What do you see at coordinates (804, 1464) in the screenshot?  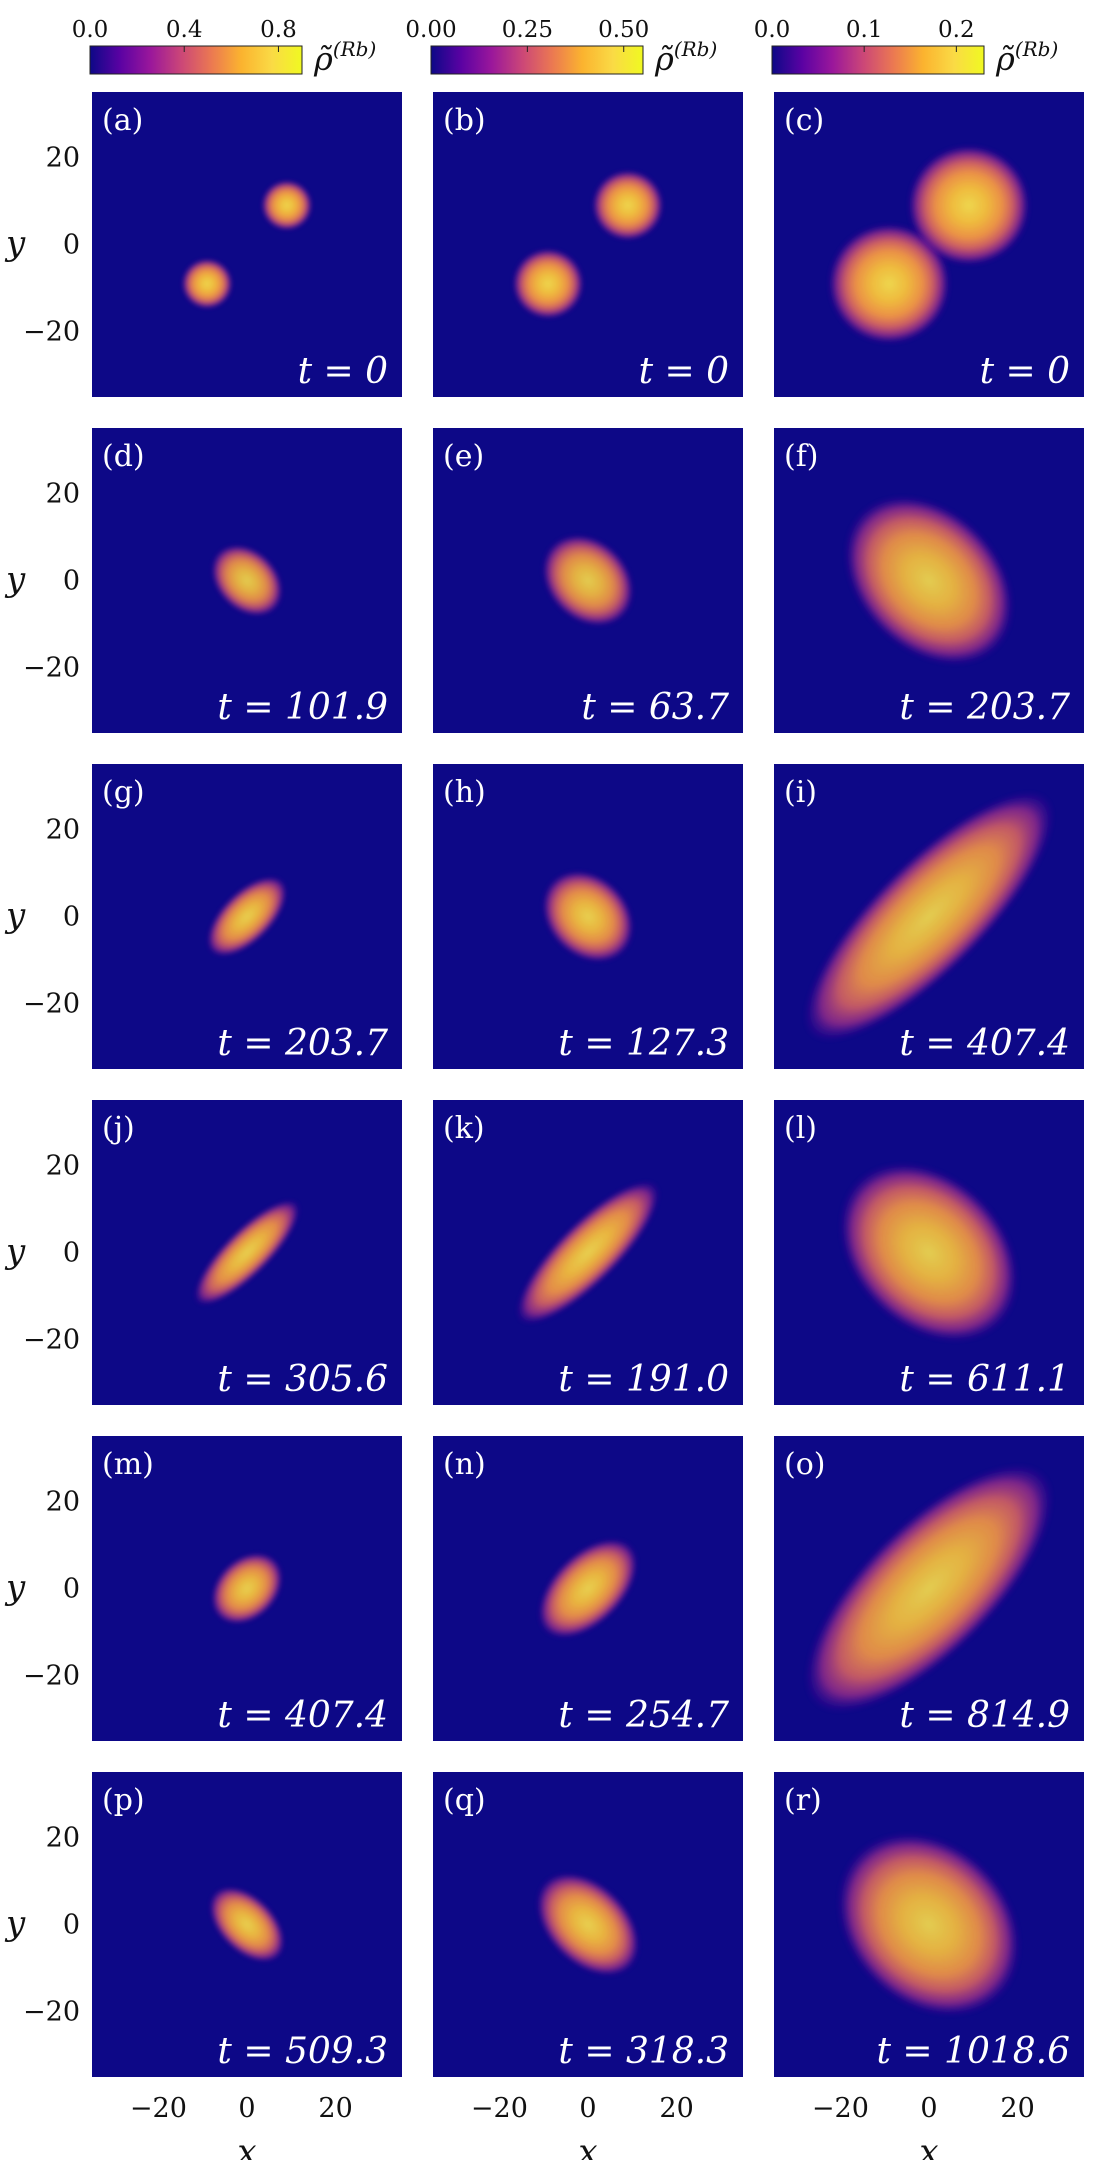 I see `panel-label: (o)` at bounding box center [804, 1464].